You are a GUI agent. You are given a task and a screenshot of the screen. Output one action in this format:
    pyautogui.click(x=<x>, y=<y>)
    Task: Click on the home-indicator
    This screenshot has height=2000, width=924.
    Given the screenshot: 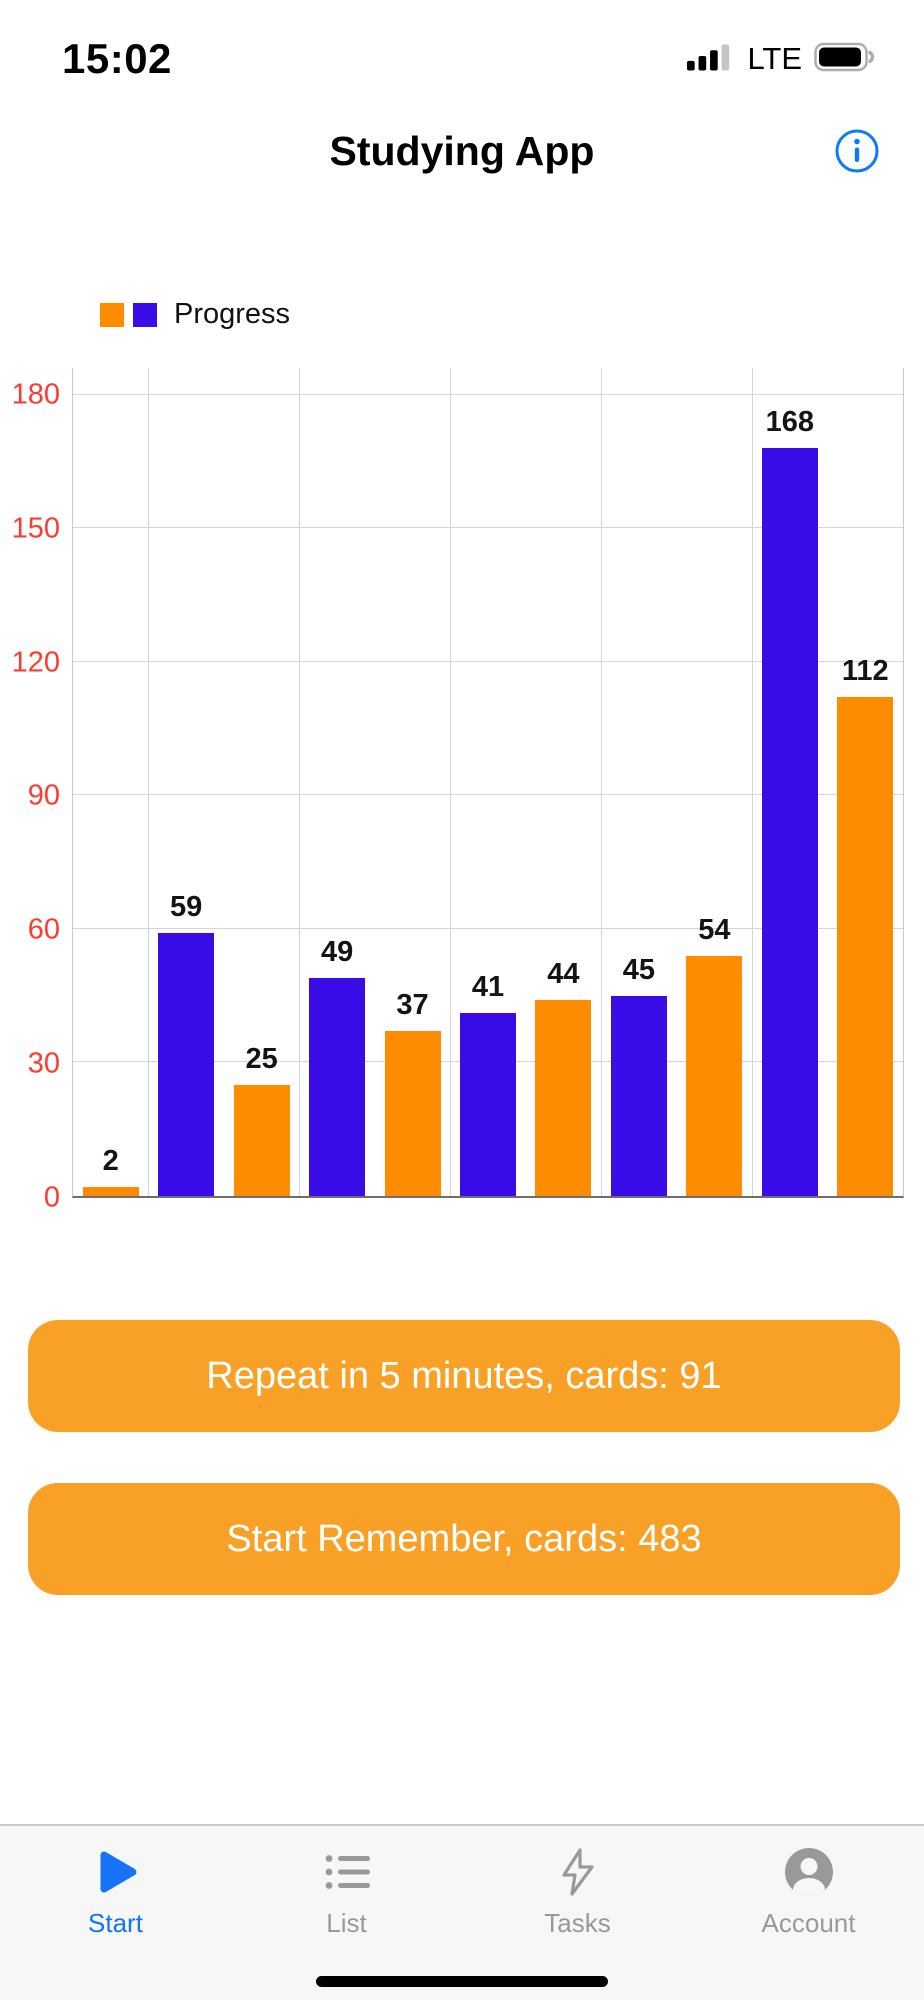 What is the action you would take?
    pyautogui.click(x=462, y=1981)
    